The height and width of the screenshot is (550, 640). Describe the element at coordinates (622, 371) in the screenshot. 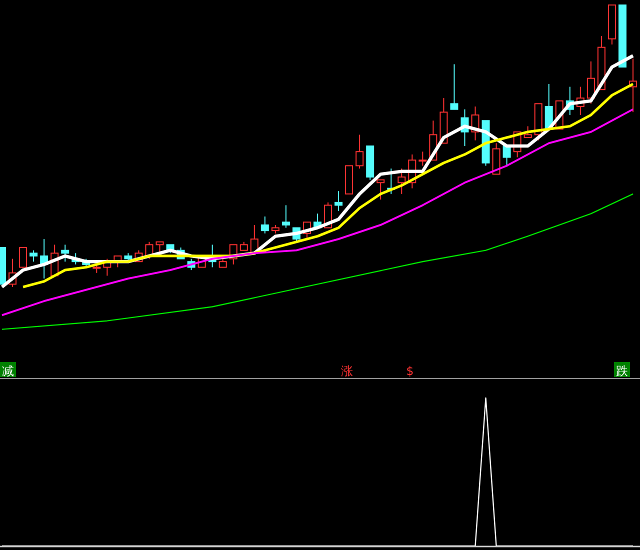

I see `text: 跌` at that location.